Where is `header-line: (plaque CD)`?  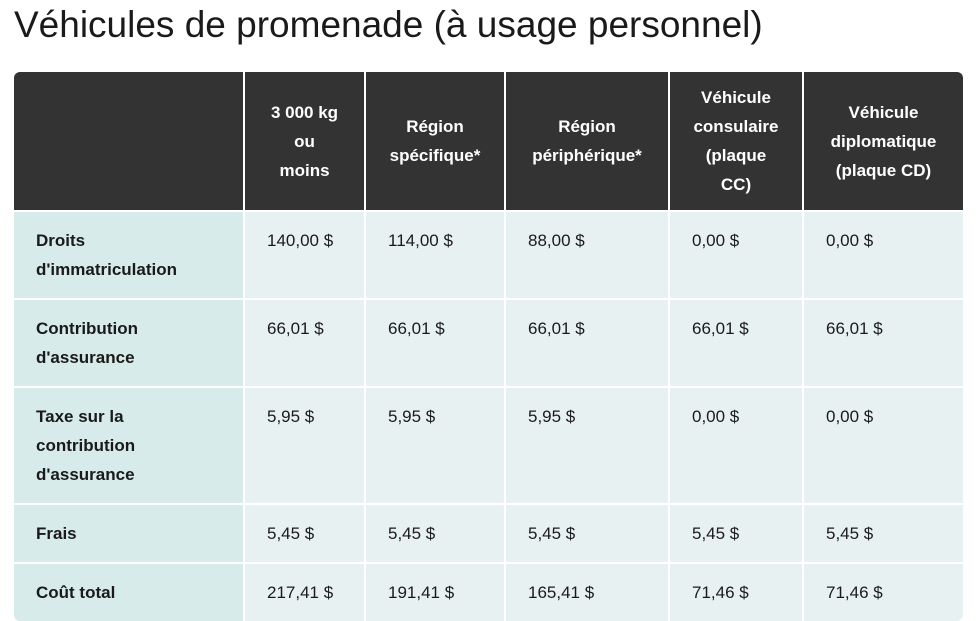 header-line: (plaque CD) is located at coordinates (883, 170).